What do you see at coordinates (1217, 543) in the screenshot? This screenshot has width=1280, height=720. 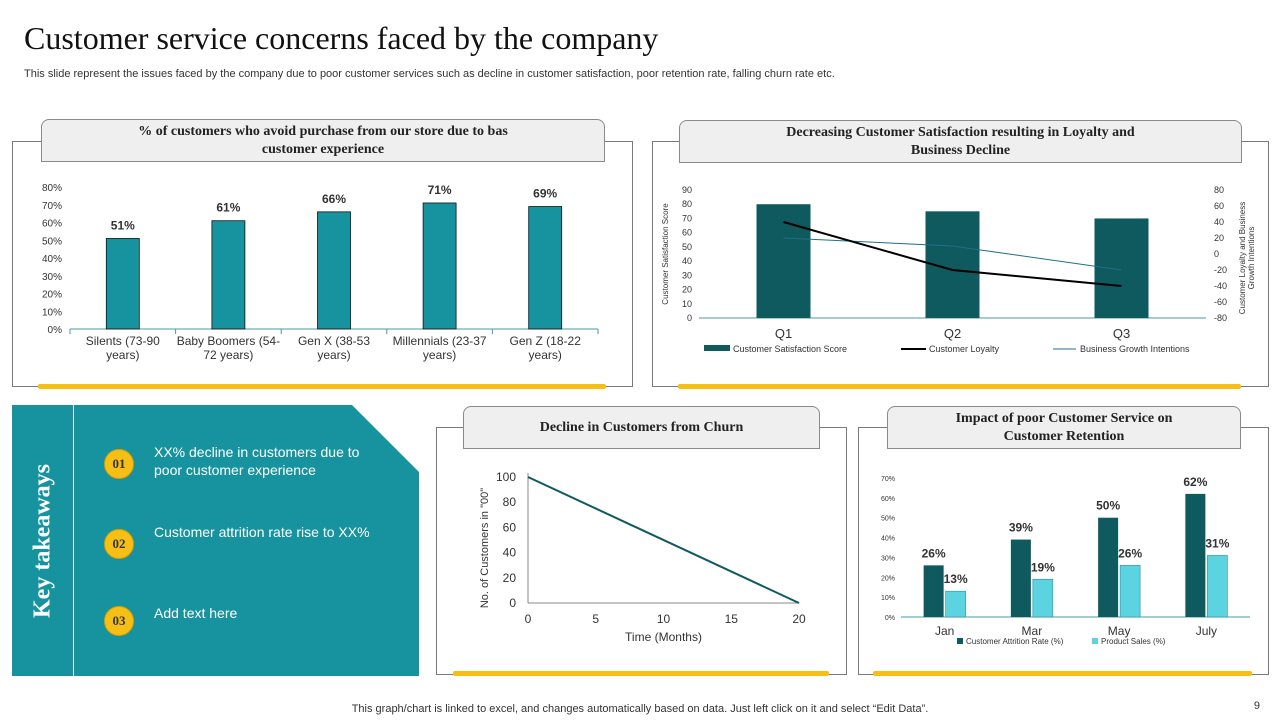 I see `data-label: 31%` at bounding box center [1217, 543].